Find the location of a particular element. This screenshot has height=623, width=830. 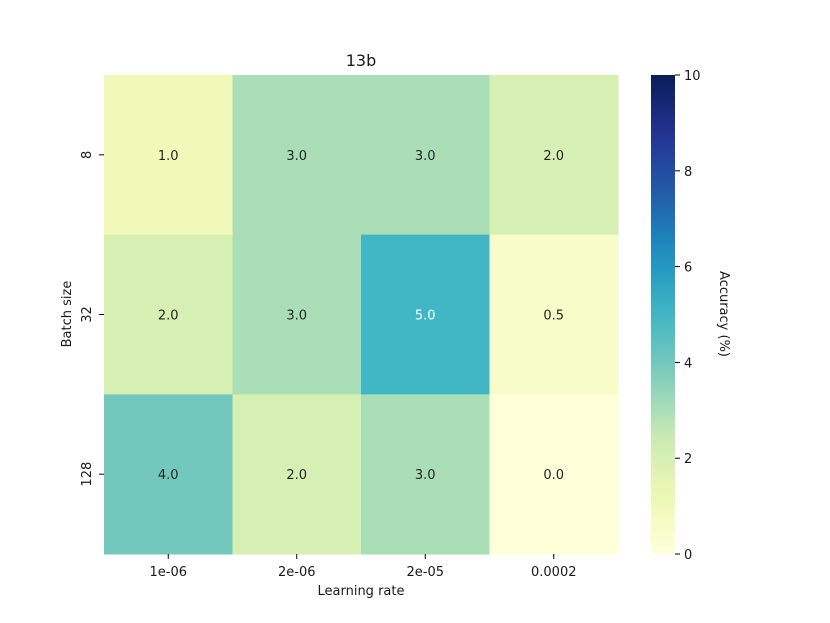

colorbar is located at coordinates (663, 314).